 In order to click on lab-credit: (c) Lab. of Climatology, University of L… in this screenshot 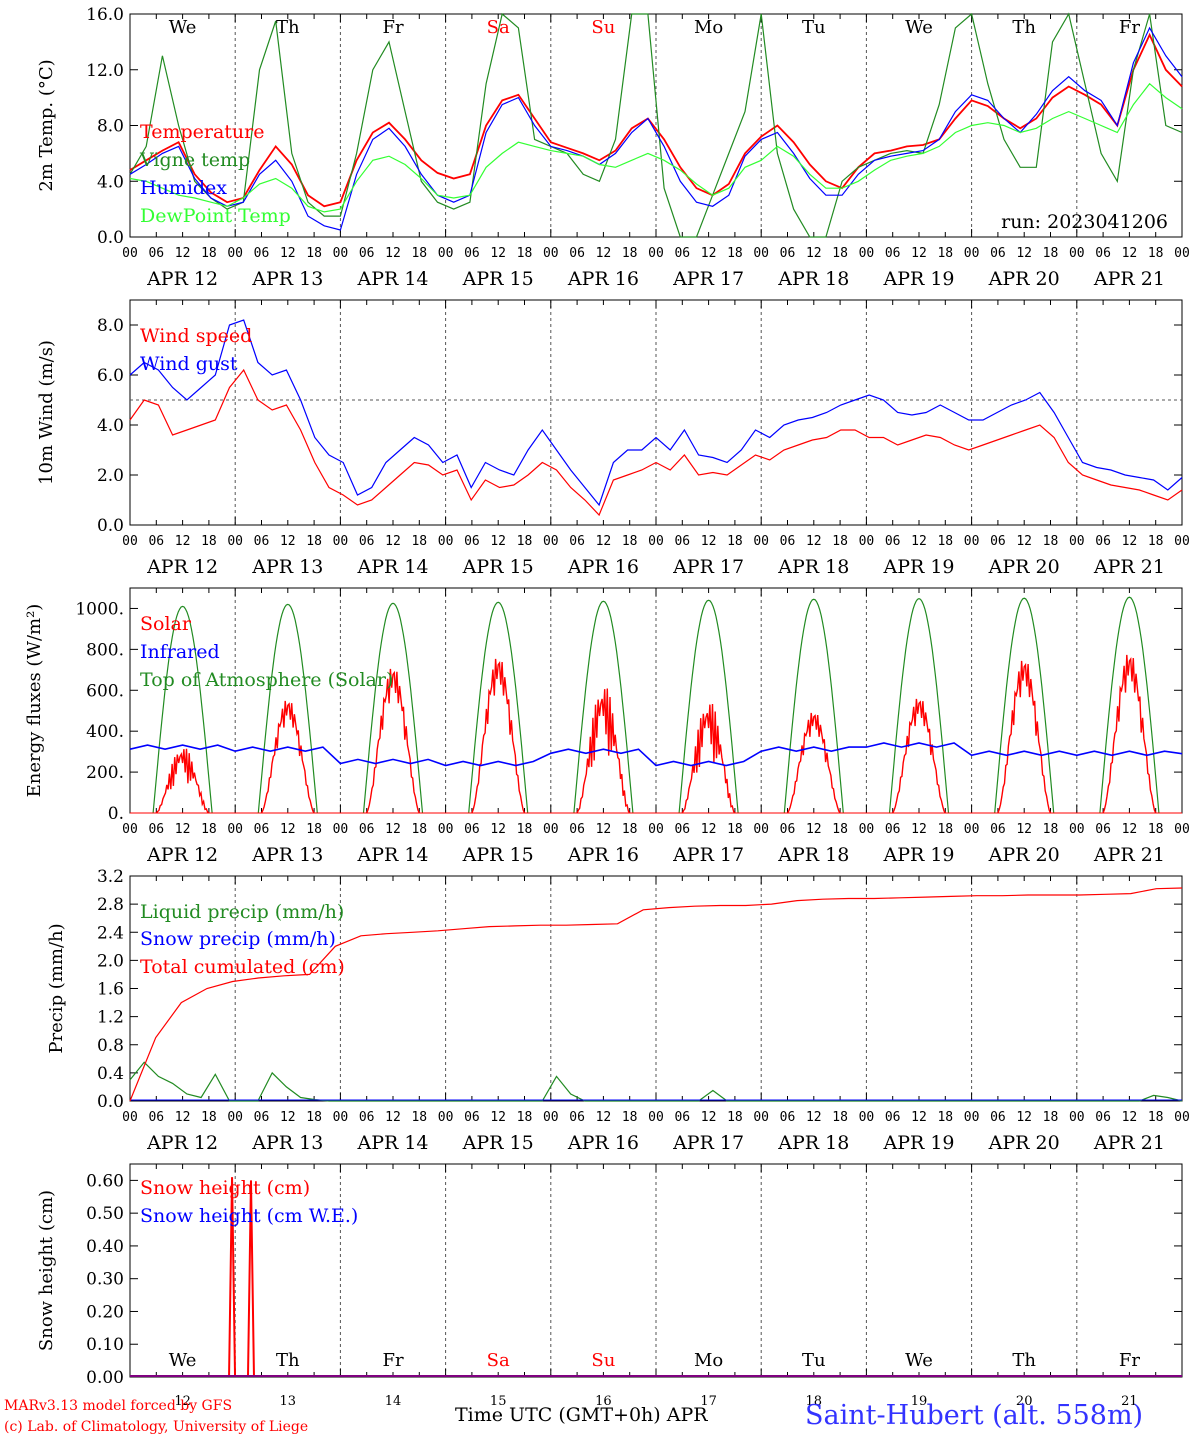, I will do `click(156, 1427)`.